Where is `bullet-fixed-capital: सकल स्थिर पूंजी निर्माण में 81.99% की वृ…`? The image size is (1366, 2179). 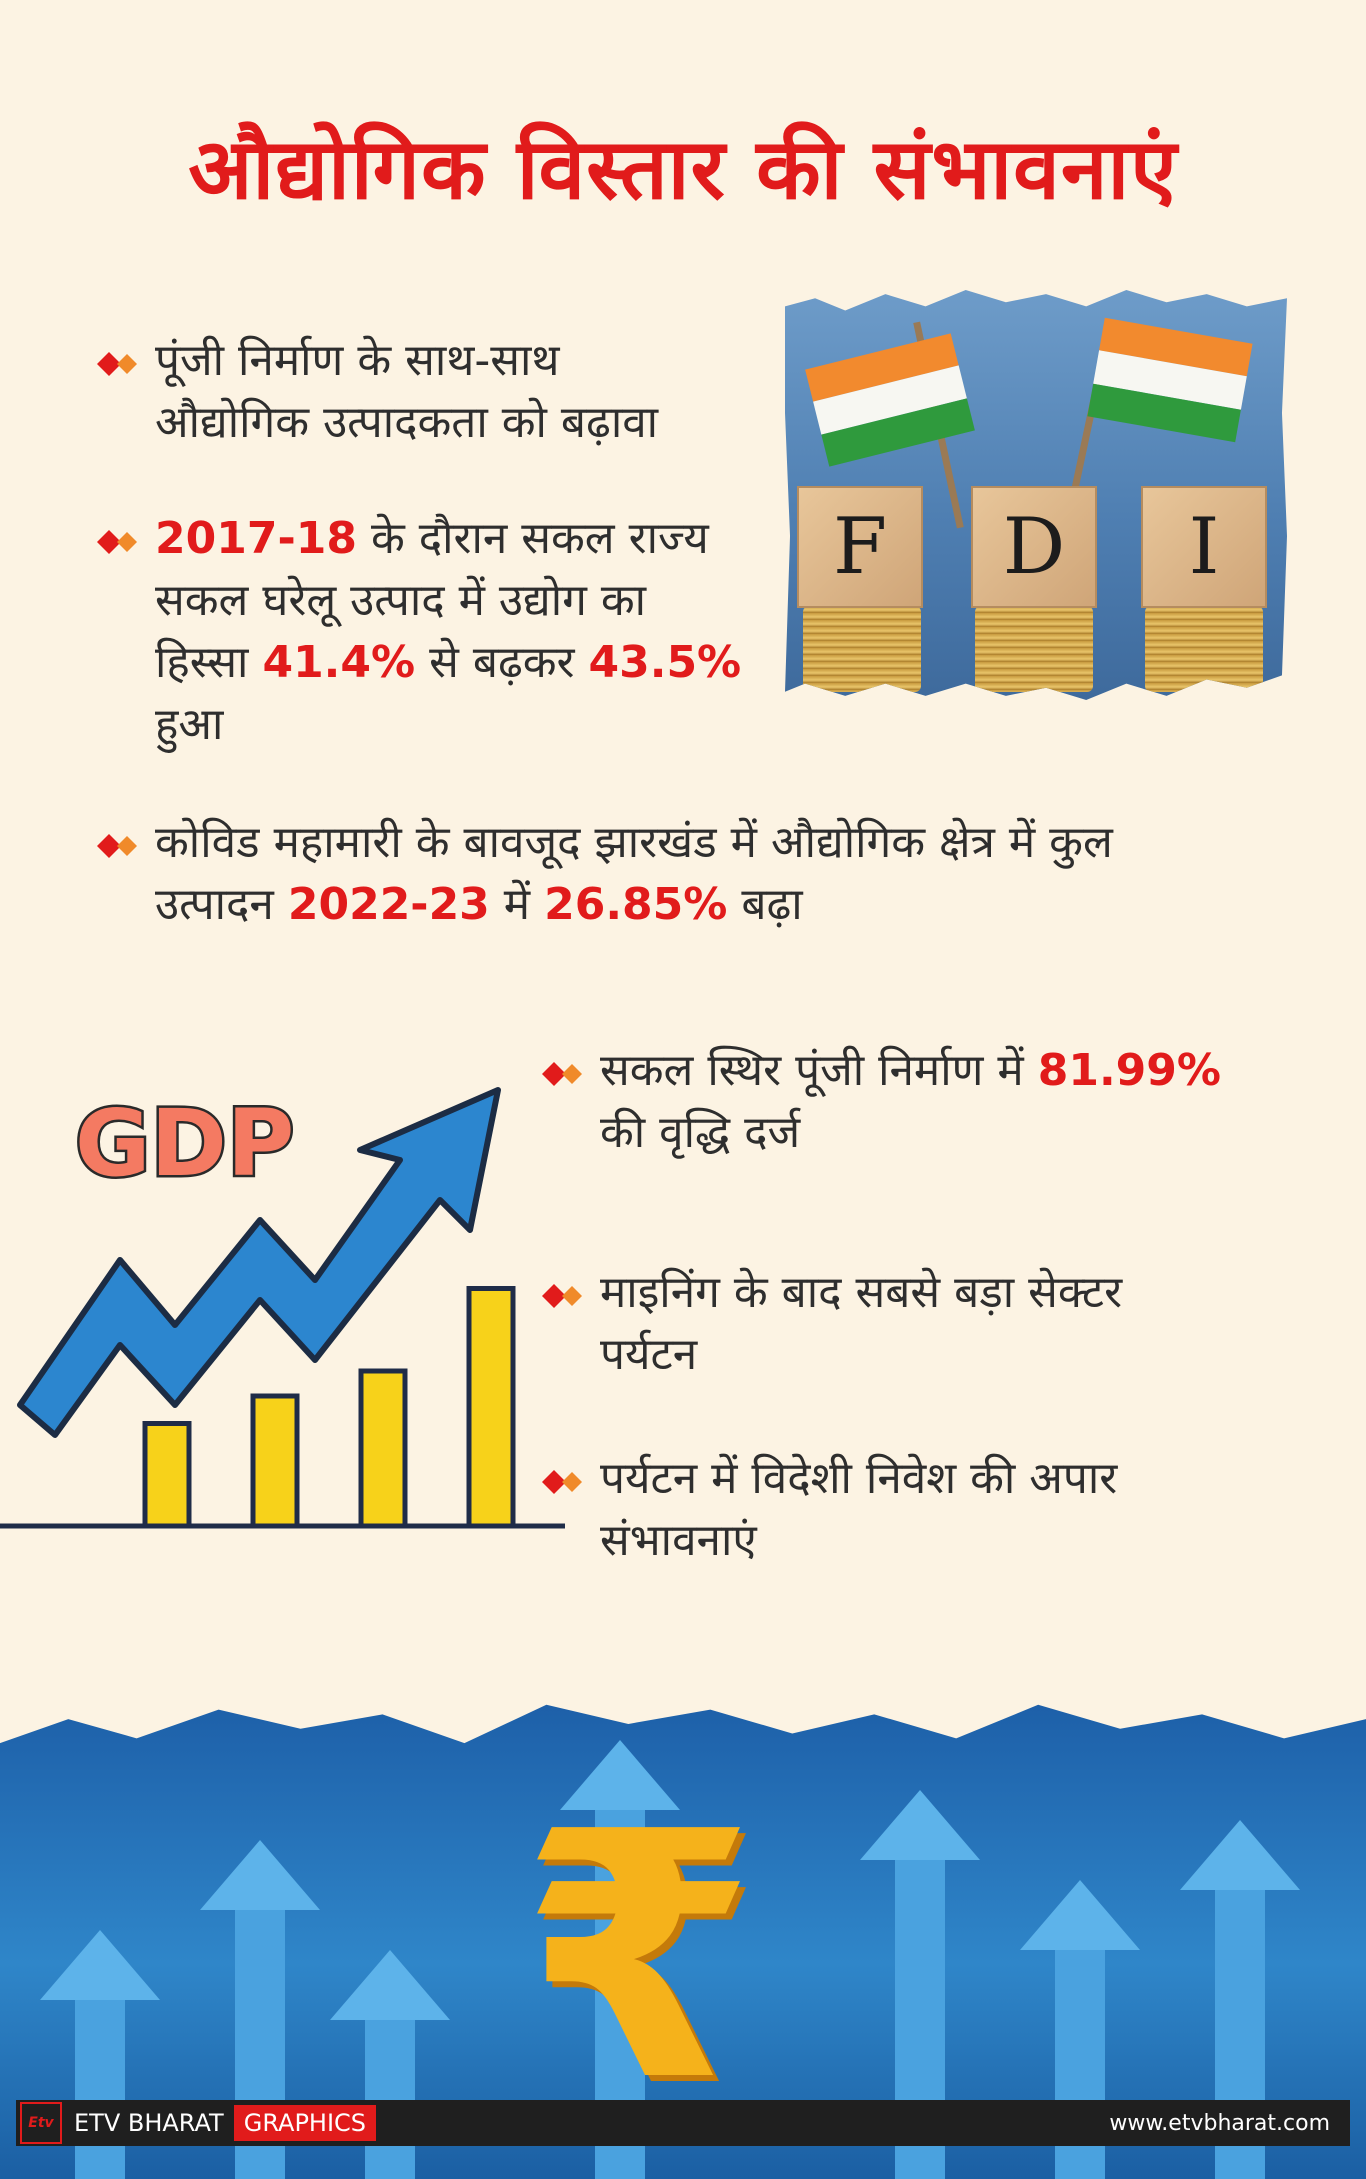 bullet-fixed-capital: सकल स्थिर पूंजी निर्माण में 81.99% की वृ… is located at coordinates (881, 1102).